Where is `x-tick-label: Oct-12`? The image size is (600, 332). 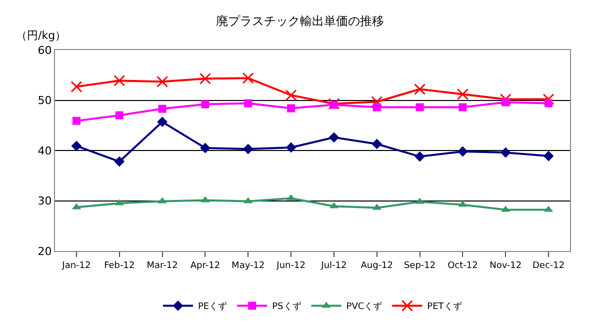
x-tick-label: Oct-12 is located at coordinates (463, 265).